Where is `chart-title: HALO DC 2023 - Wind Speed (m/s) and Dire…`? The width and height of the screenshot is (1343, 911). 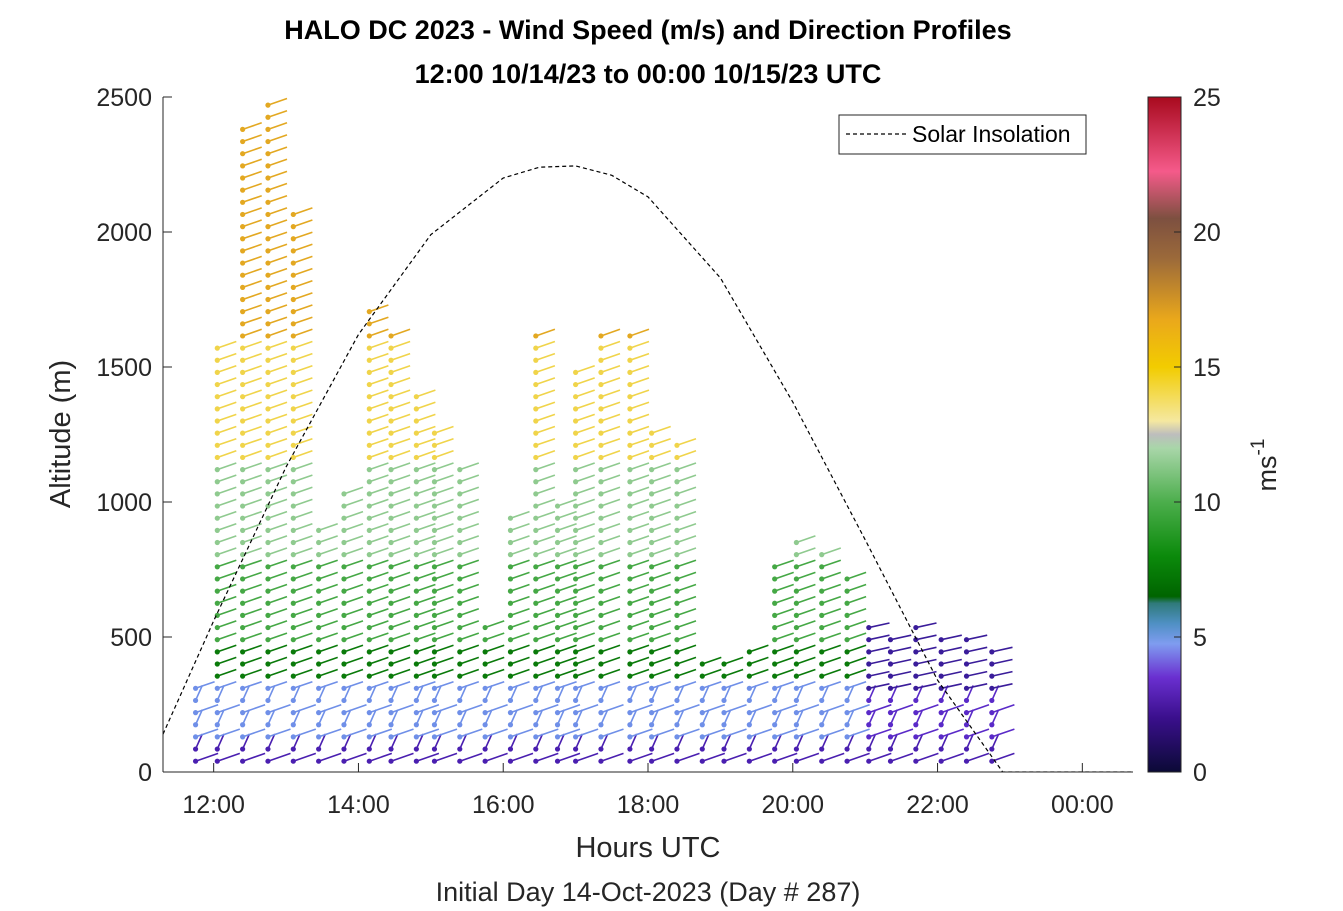 chart-title: HALO DC 2023 - Wind Speed (m/s) and Dire… is located at coordinates (647, 30).